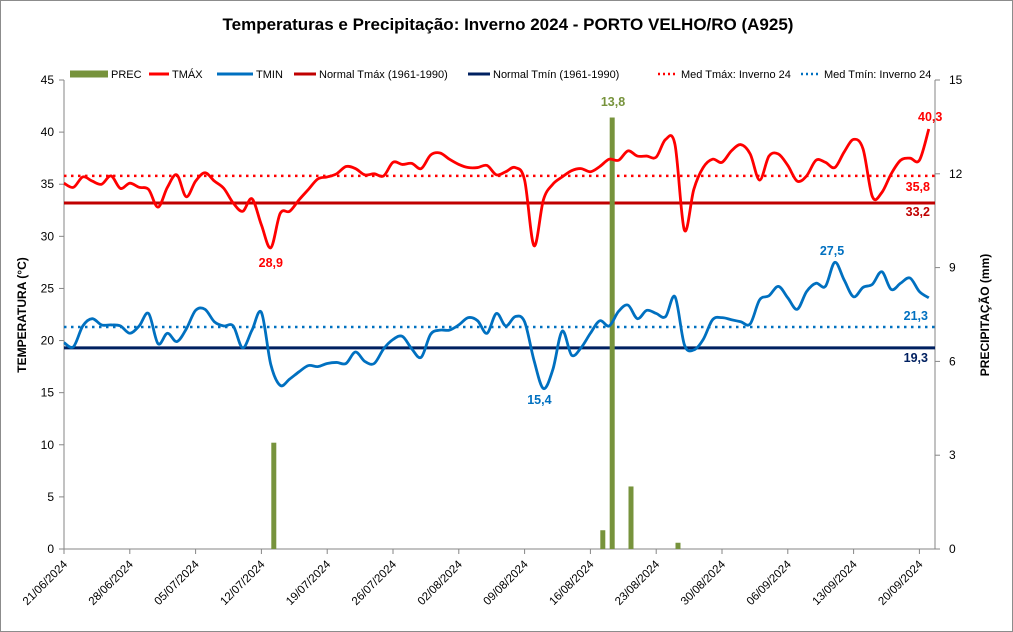 The image size is (1013, 632). I want to click on data-label-tmin-min: 15,4, so click(539, 400).